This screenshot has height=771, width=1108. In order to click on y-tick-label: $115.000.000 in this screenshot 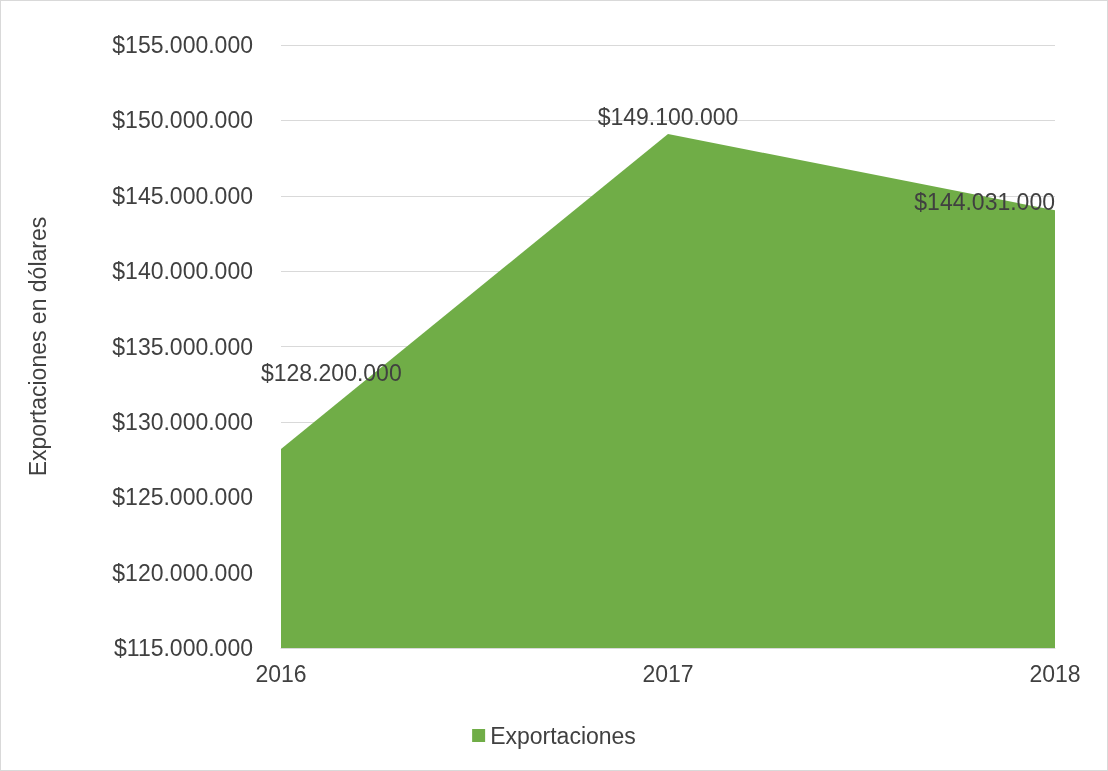, I will do `click(183, 648)`.